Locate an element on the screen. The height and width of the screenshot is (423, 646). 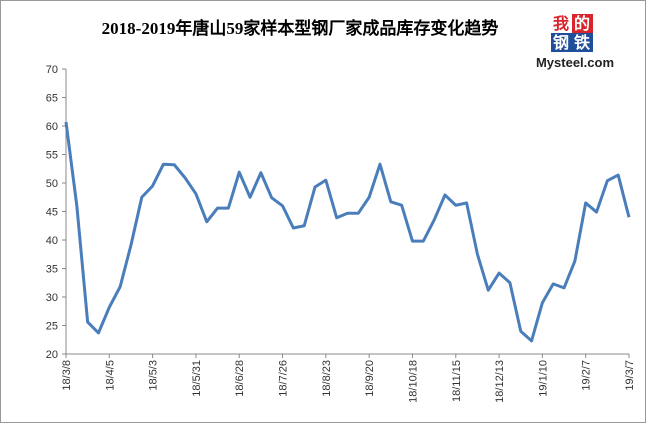
logo-char: 我 is located at coordinates (561, 23).